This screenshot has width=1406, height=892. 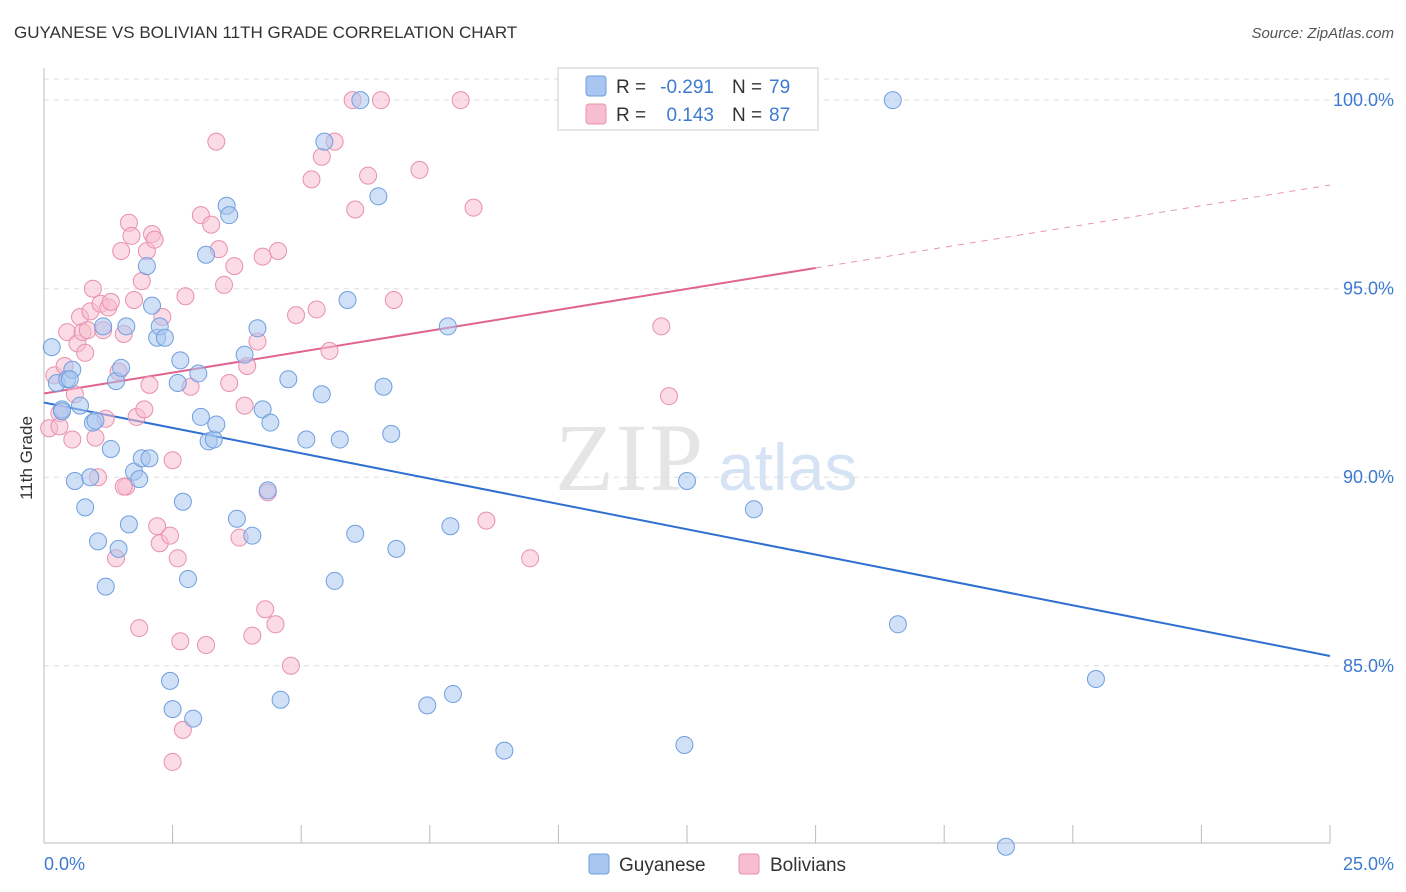 I want to click on legend-swatch-guyanese, so click(x=596, y=86).